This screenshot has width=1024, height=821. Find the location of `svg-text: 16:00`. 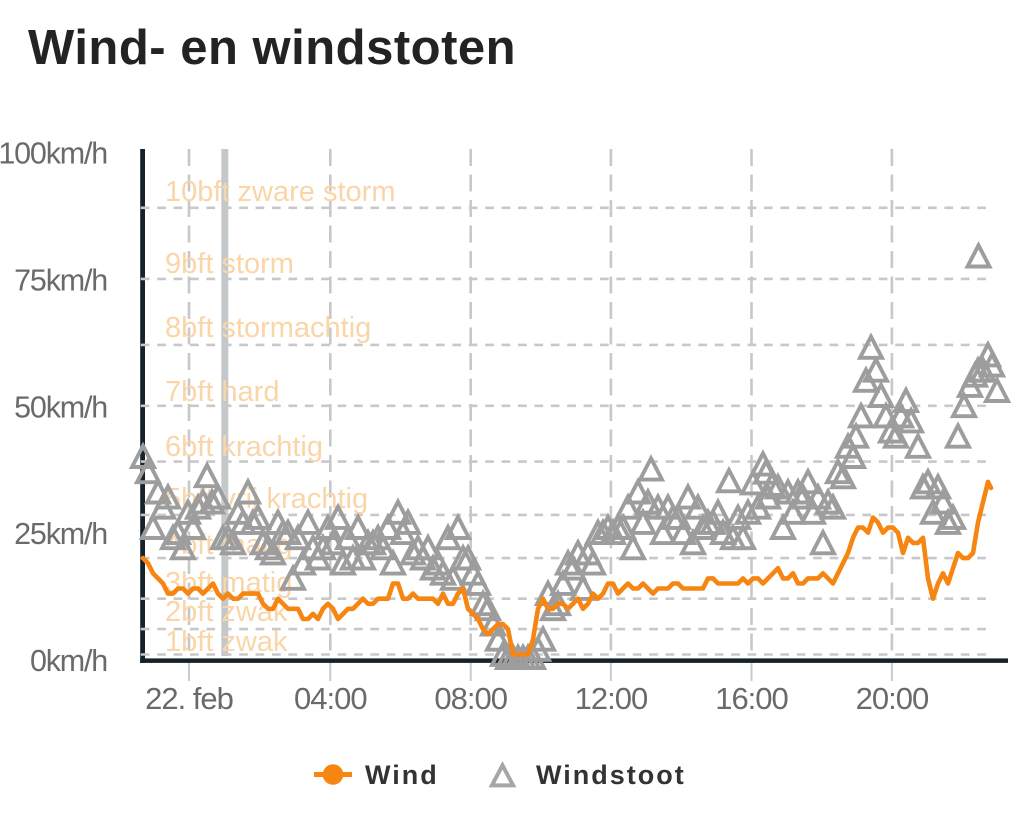

svg-text: 16:00 is located at coordinates (751, 698).